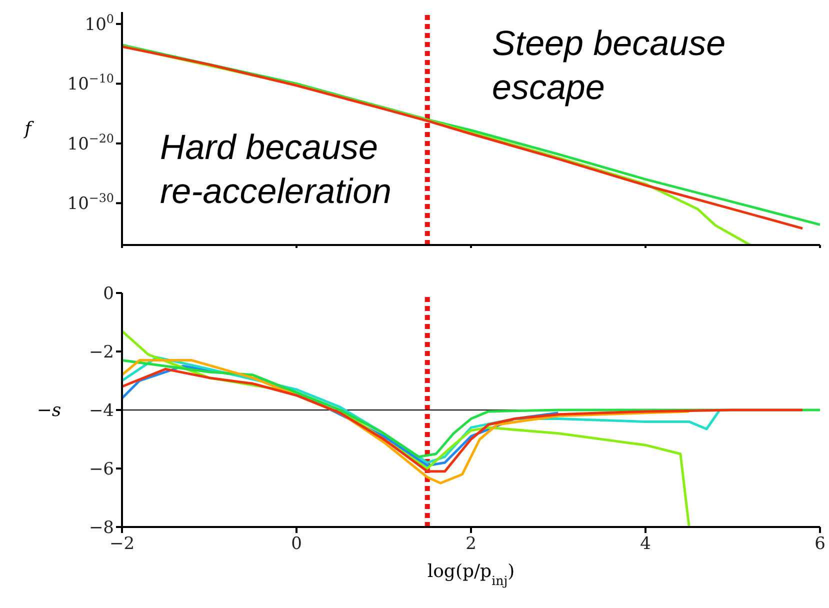 This screenshot has height=608, width=829. What do you see at coordinates (28, 129) in the screenshot?
I see `y-axis-title: f` at bounding box center [28, 129].